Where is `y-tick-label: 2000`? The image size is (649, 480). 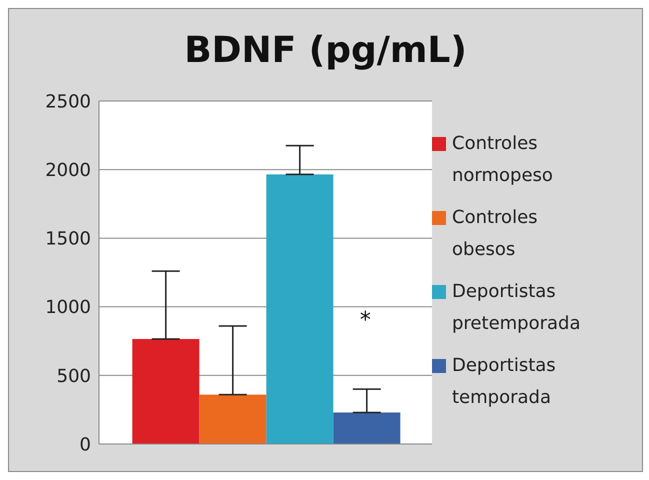
y-tick-label: 2000 is located at coordinates (68, 170).